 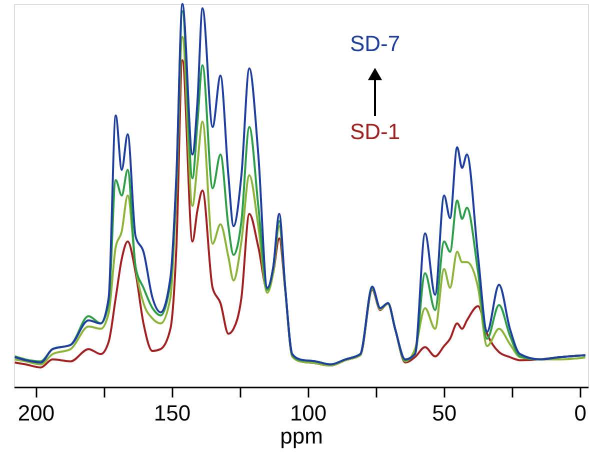 I want to click on text: SD-1, so click(x=375, y=131).